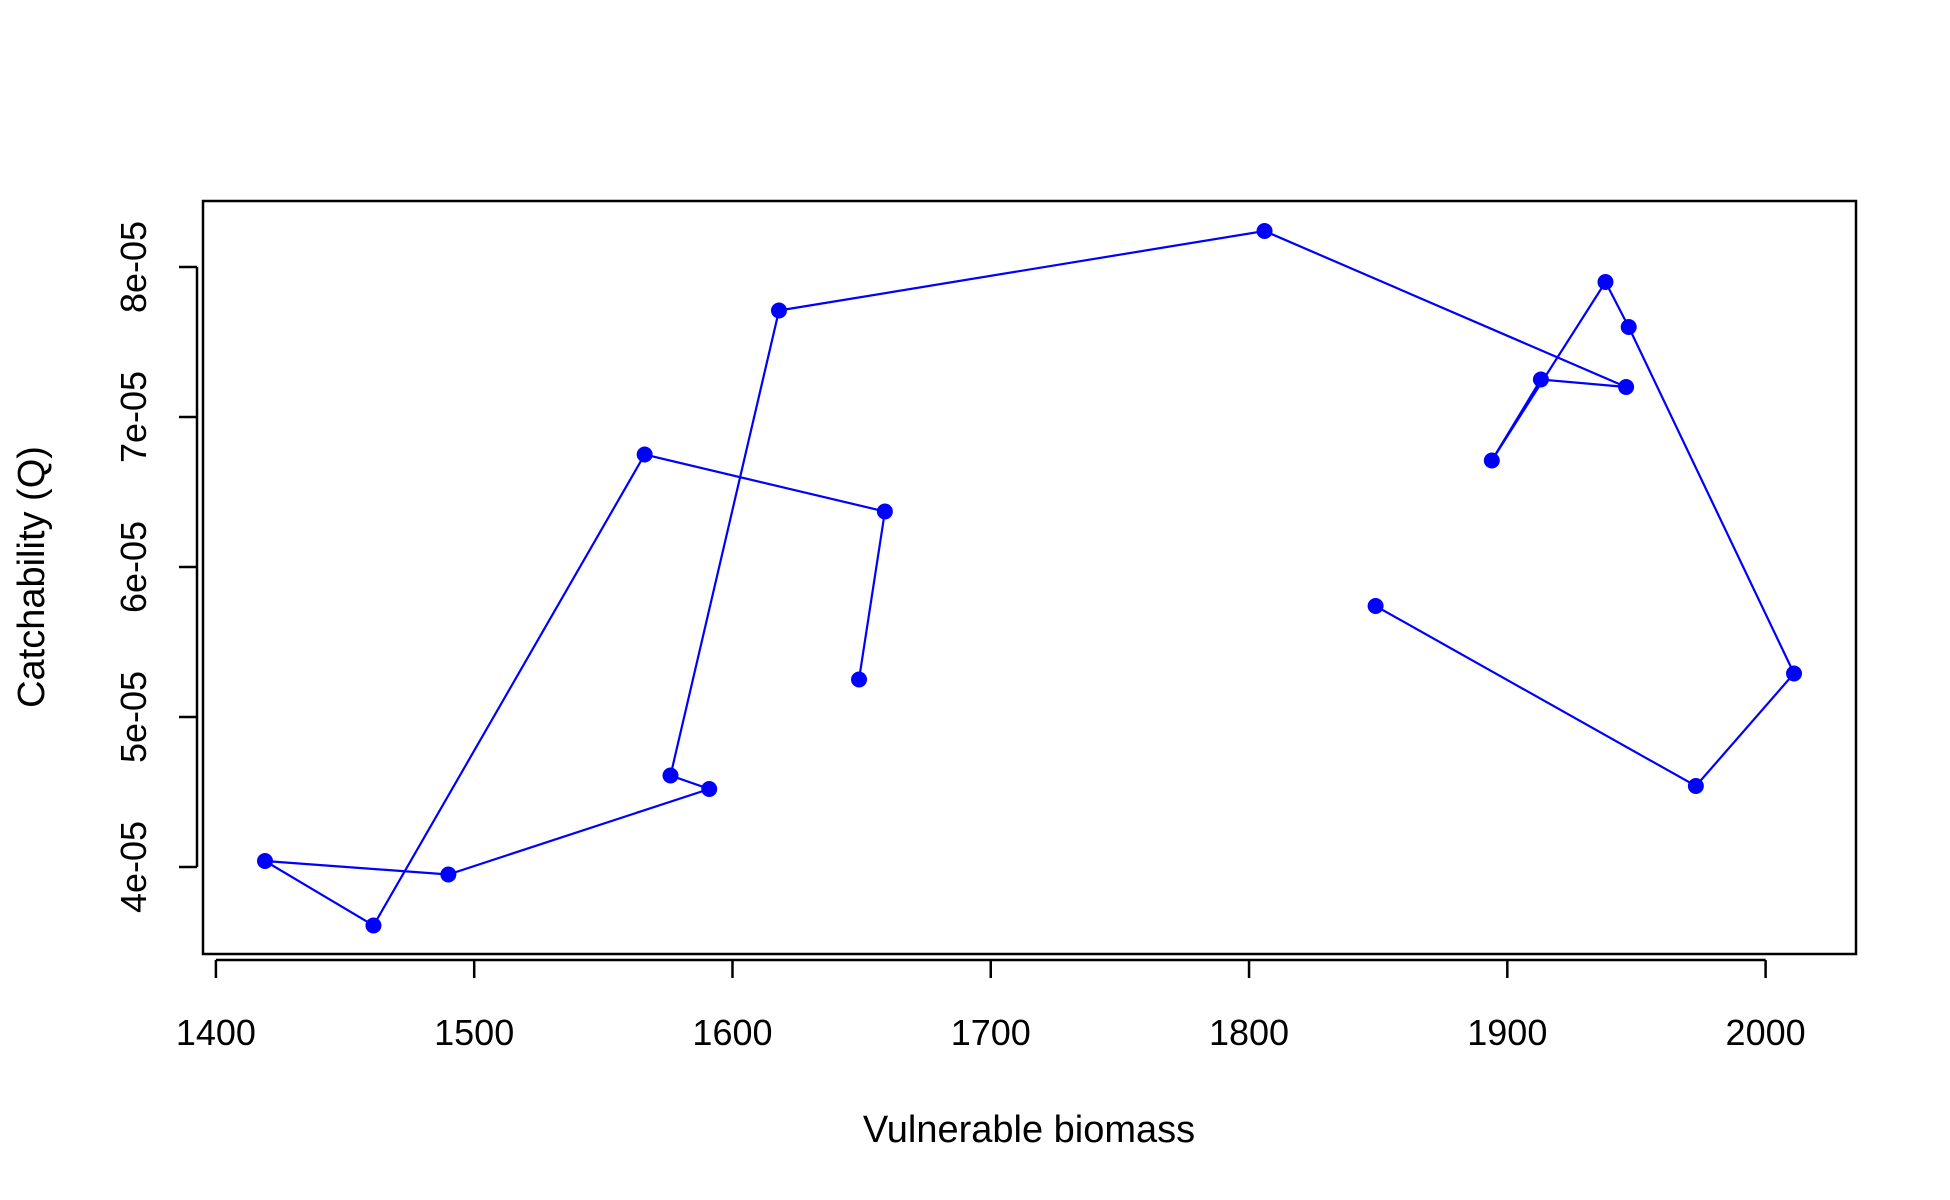 This screenshot has height=1200, width=1950. I want to click on y-tick-label: 8e-05, so click(133, 267).